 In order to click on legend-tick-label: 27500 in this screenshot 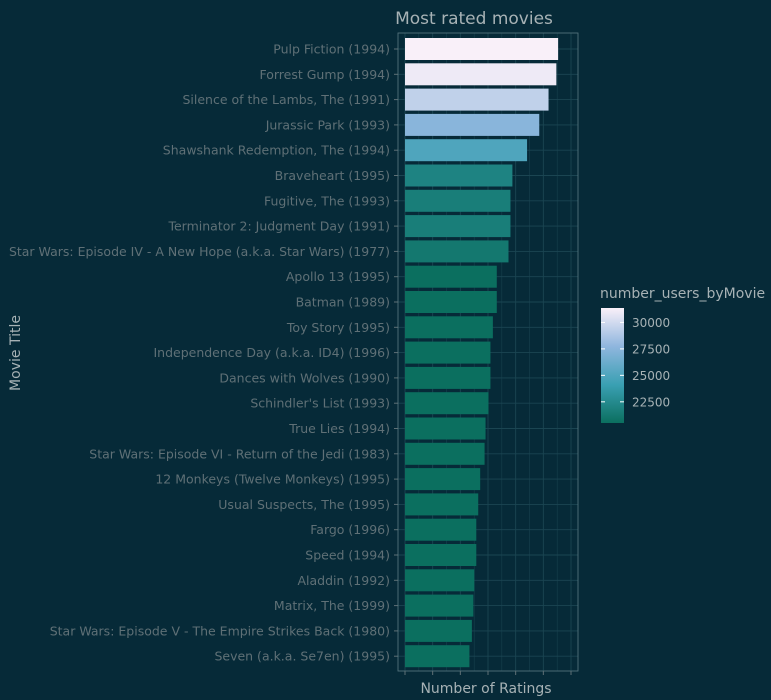, I will do `click(651, 349)`.